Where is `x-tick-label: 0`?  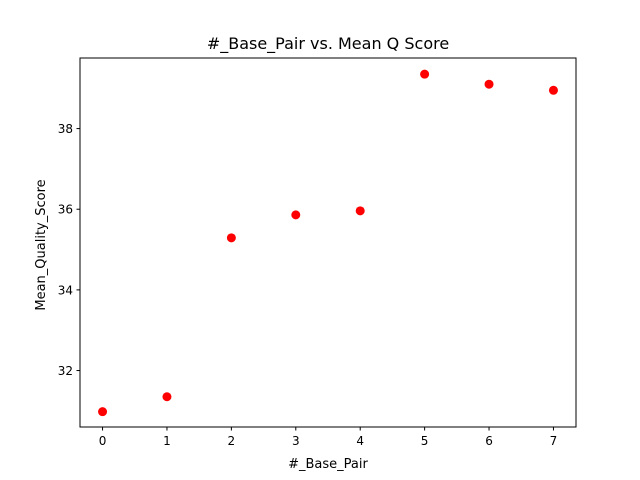 x-tick-label: 0 is located at coordinates (103, 441).